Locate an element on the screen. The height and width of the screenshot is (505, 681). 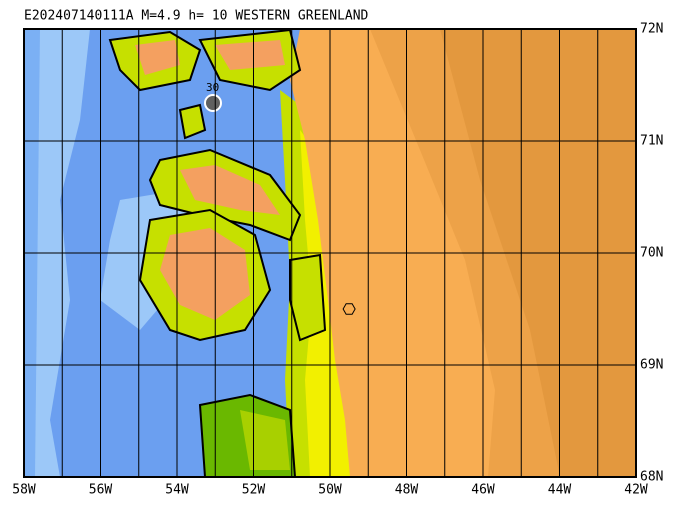
lat-label: 68N is located at coordinates (651, 477).